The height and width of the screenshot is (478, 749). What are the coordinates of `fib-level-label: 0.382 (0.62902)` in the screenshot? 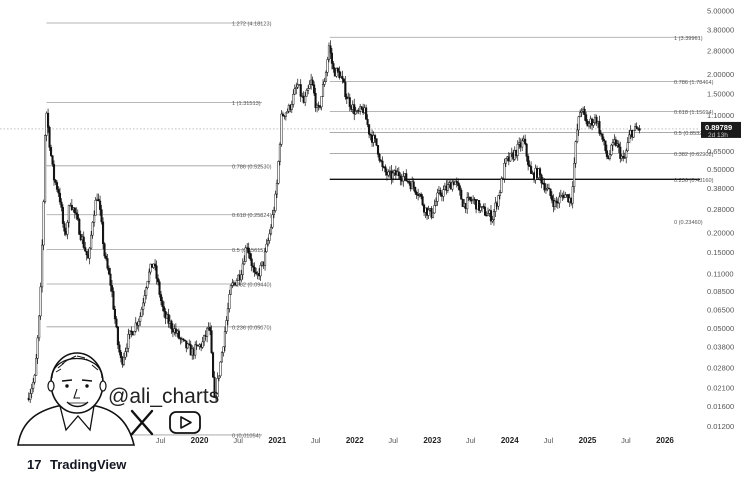 It's located at (694, 155).